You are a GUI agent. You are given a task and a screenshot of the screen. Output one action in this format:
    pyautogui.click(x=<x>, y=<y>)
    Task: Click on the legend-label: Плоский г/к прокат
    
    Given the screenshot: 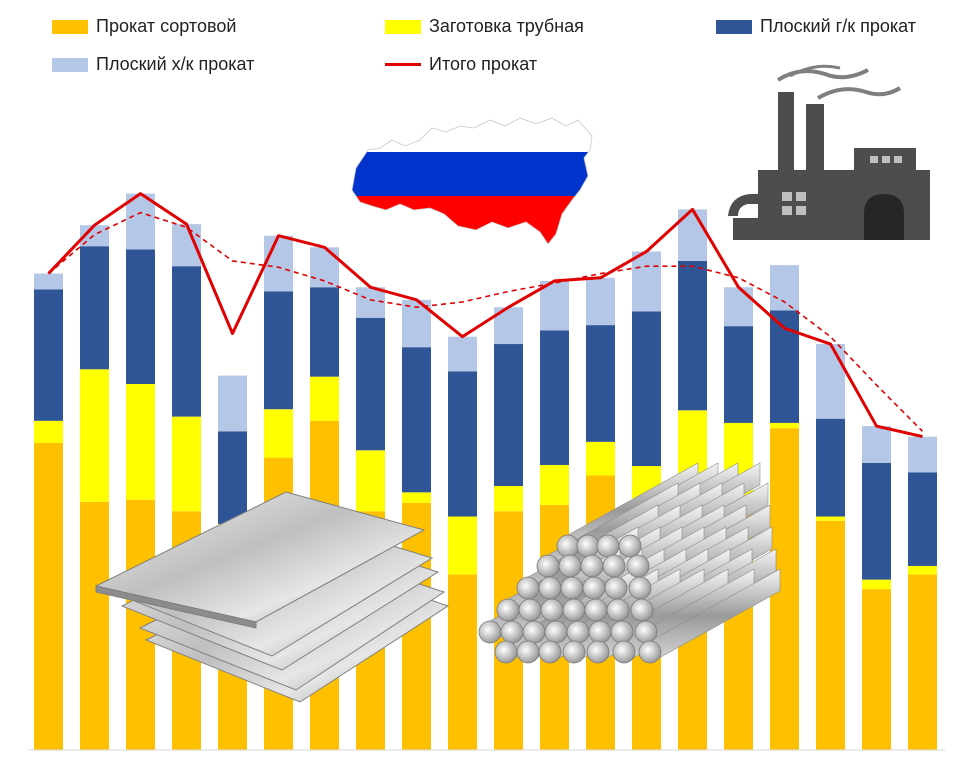 What is the action you would take?
    pyautogui.click(x=838, y=26)
    